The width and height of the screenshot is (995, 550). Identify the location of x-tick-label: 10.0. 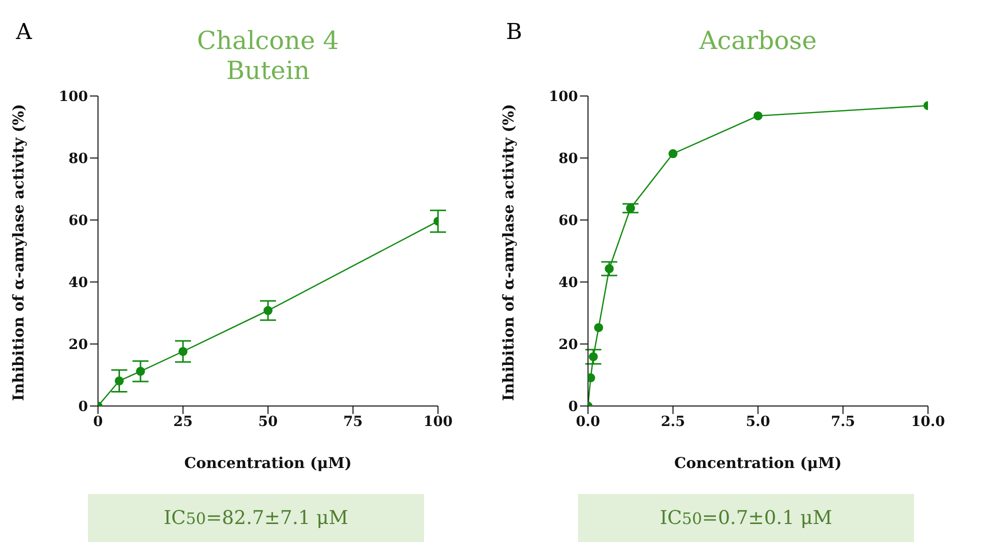
(928, 422).